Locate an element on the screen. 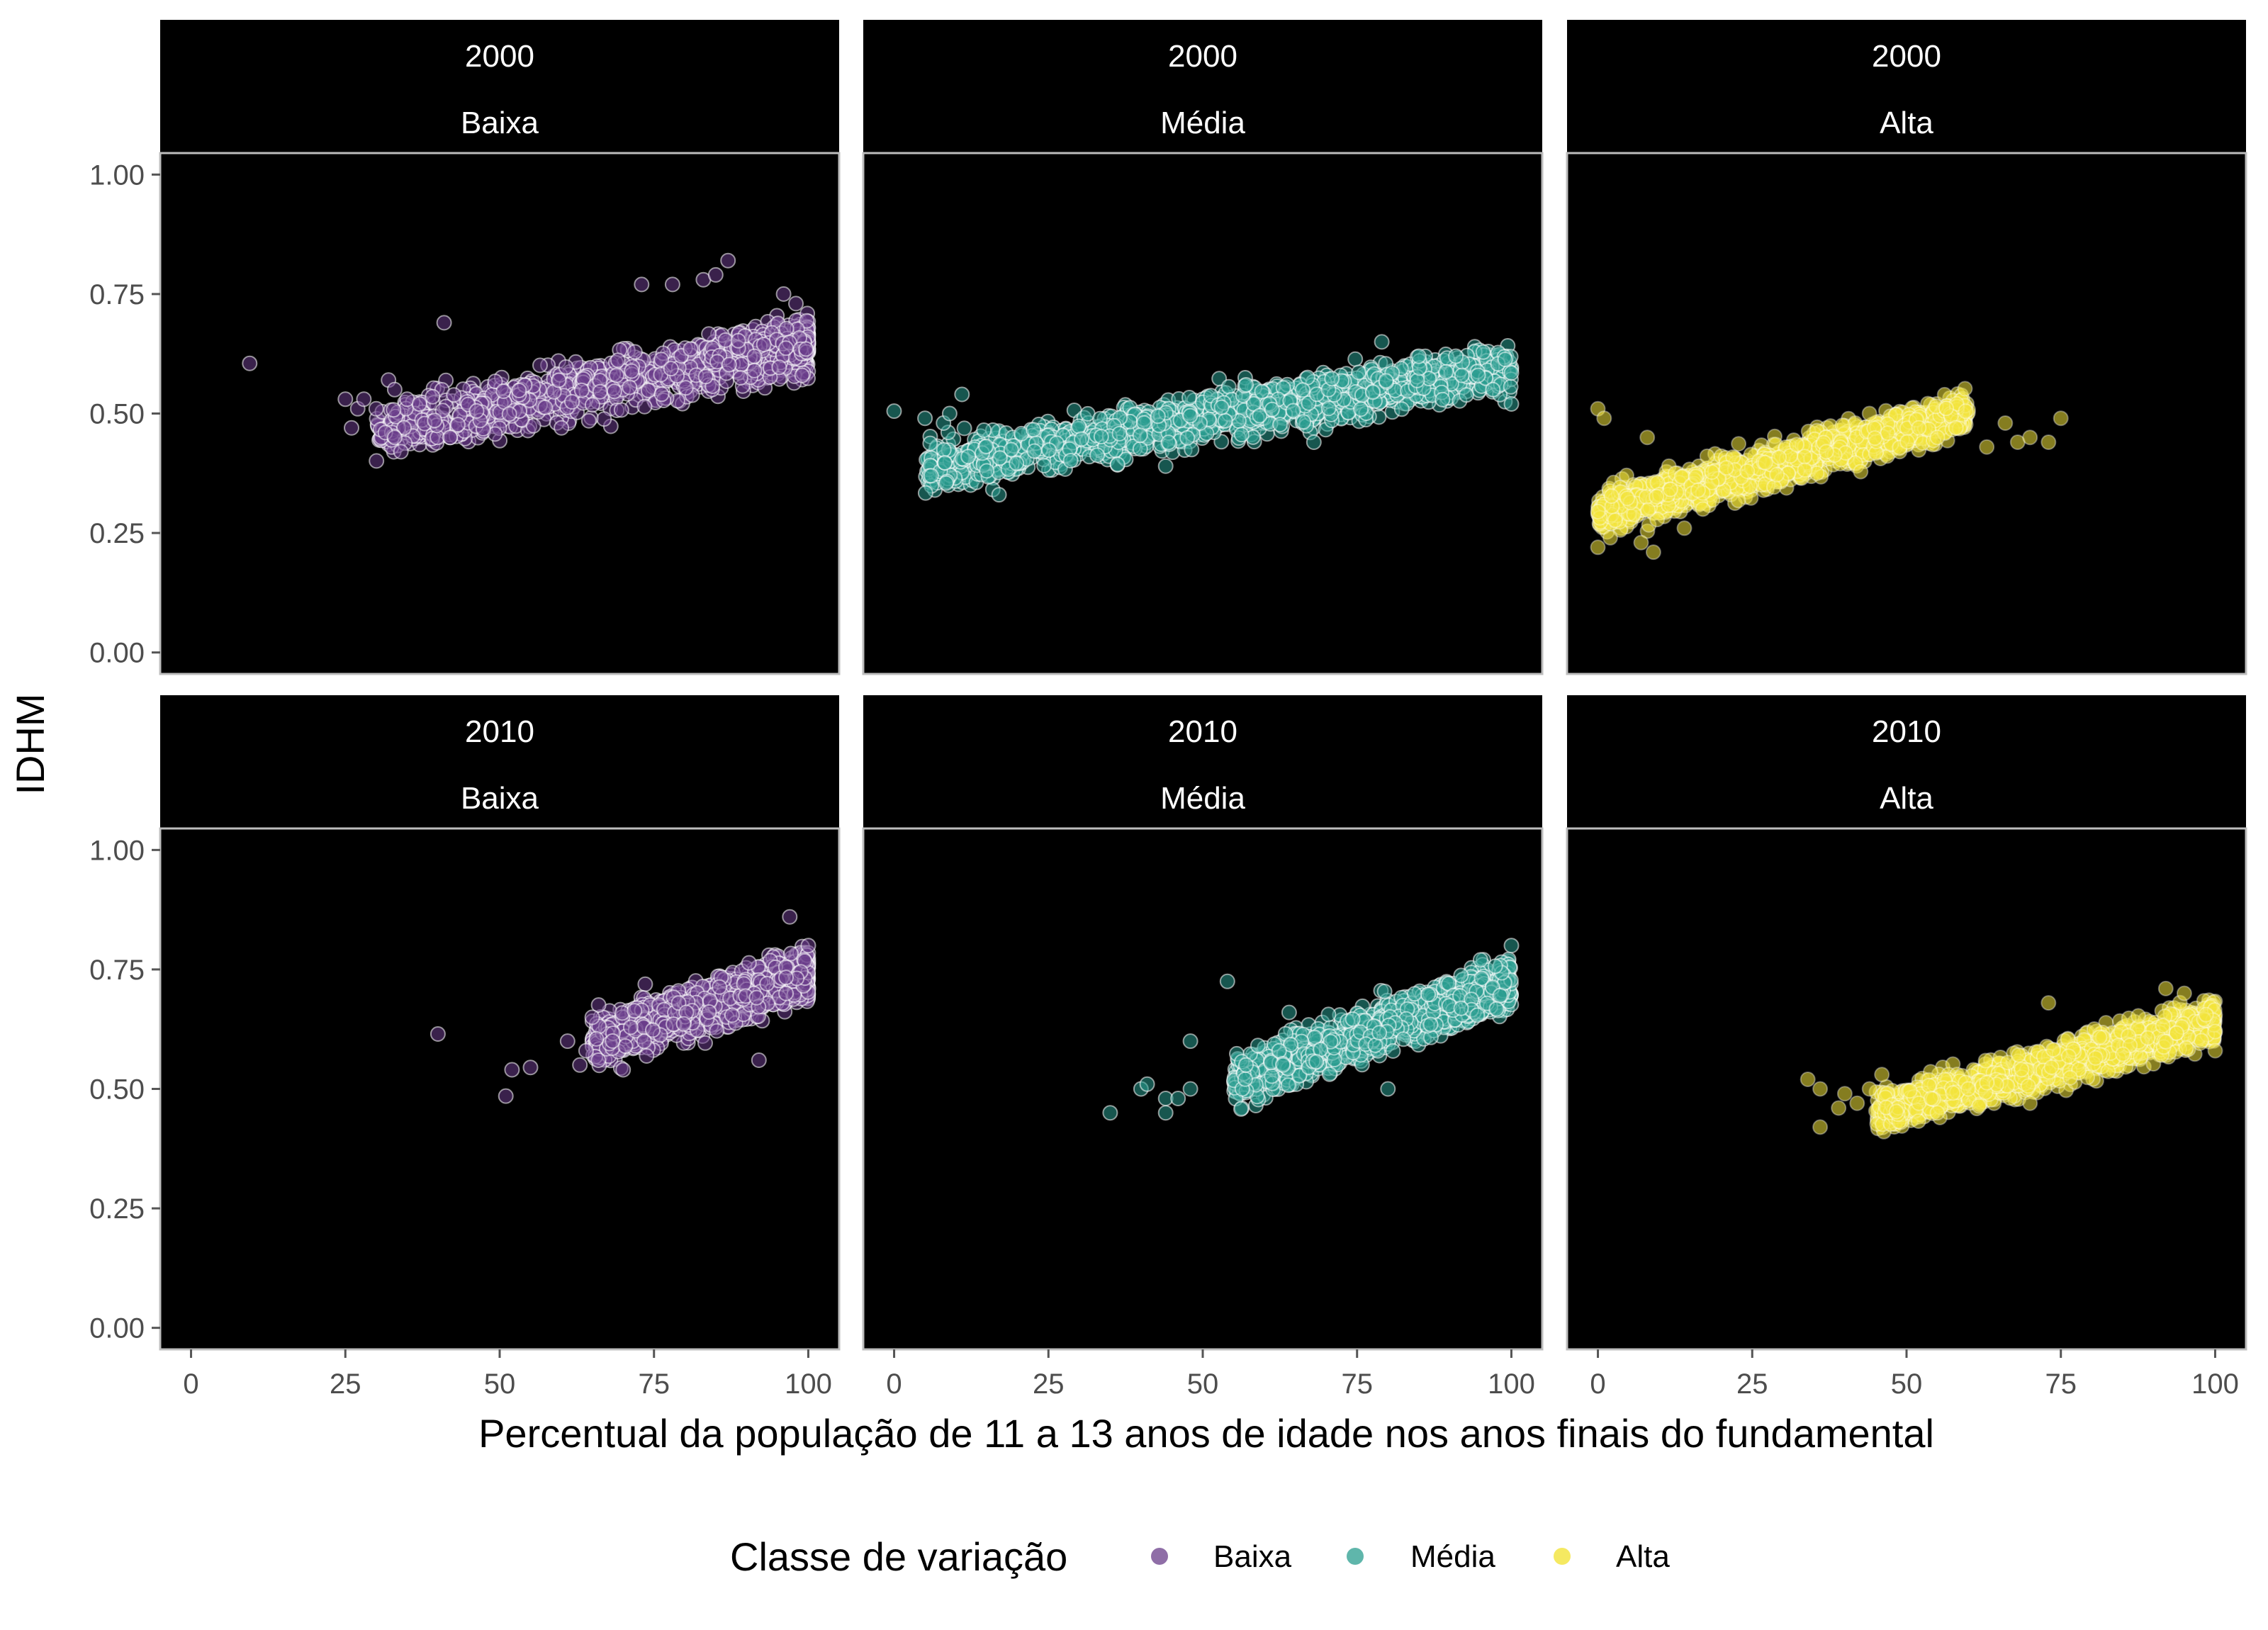 The height and width of the screenshot is (1630, 2268). scatter-points is located at coordinates (529, 361).